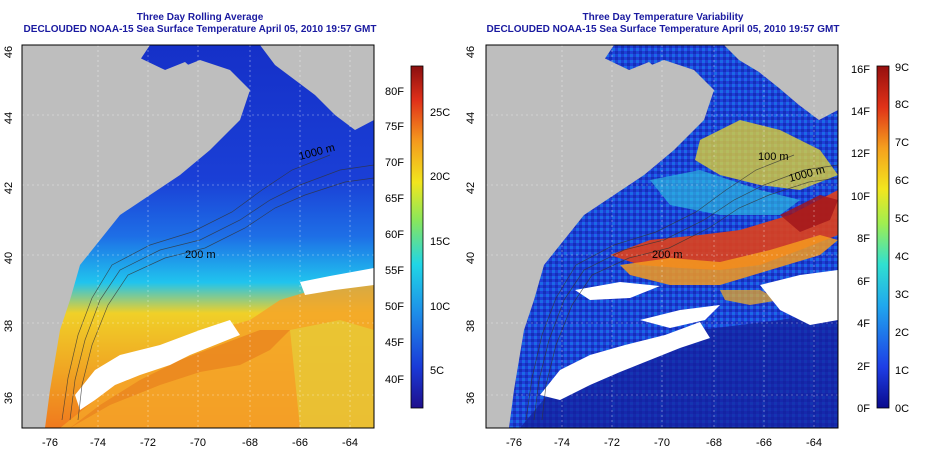 The width and height of the screenshot is (950, 475). Describe the element at coordinates (902, 333) in the screenshot. I see `right-cb-c-label: 2C` at that location.